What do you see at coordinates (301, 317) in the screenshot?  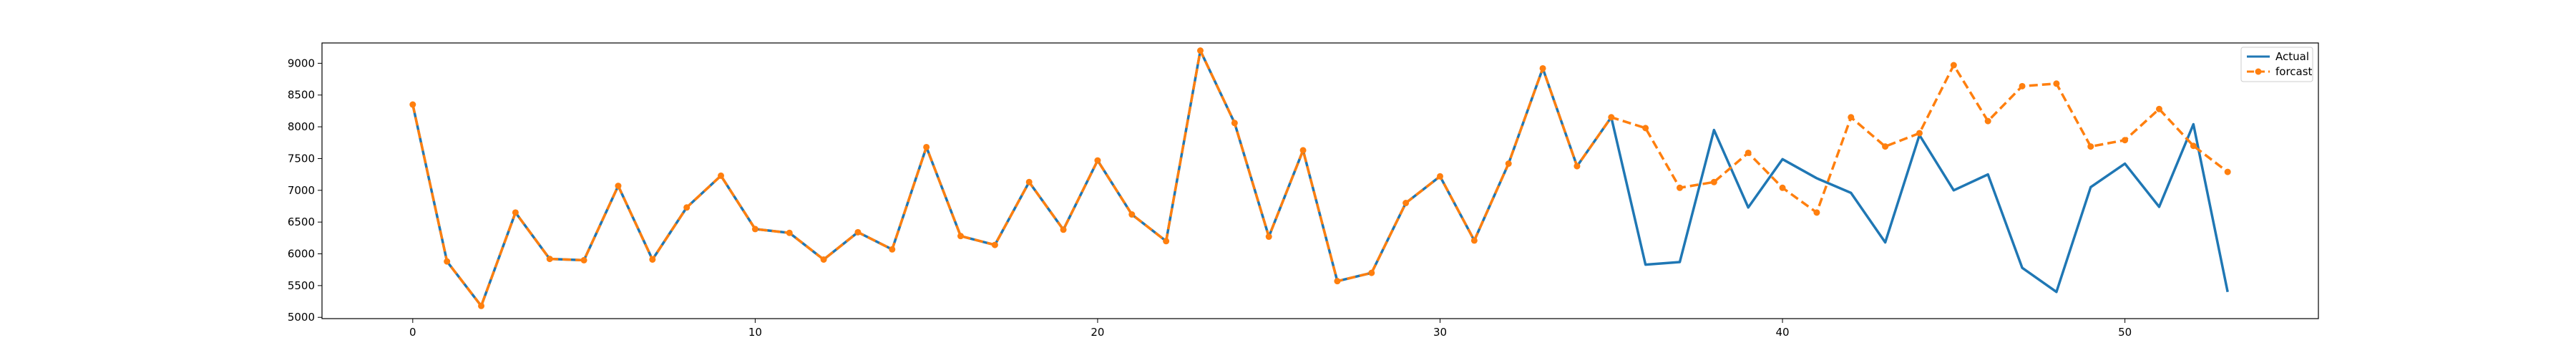 I see `y-tick-label: 5000` at bounding box center [301, 317].